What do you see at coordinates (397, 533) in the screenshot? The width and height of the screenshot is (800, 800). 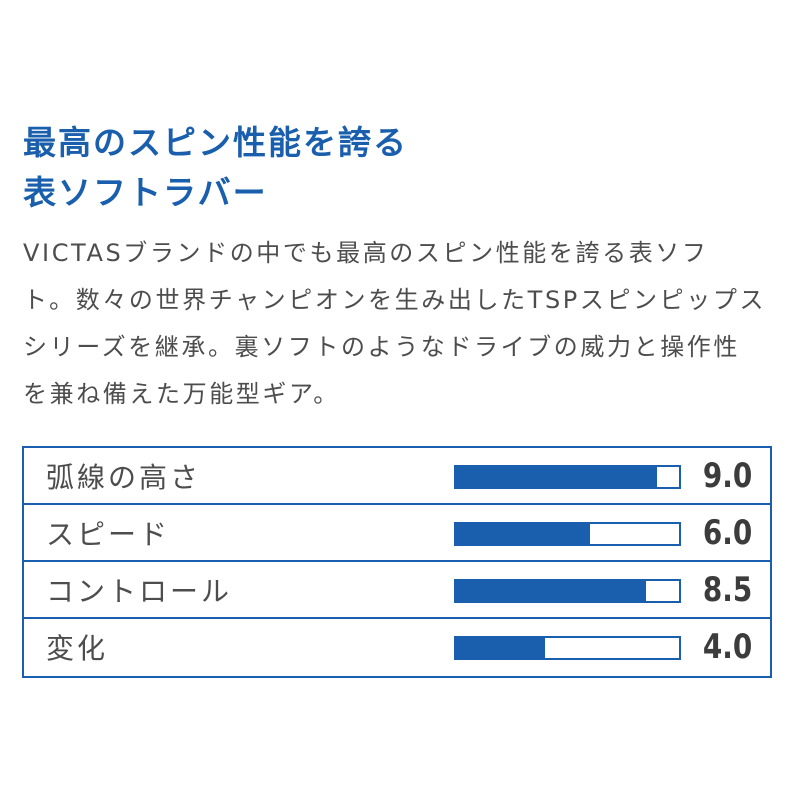 I see `spec-row-speed: スピード 6.0` at bounding box center [397, 533].